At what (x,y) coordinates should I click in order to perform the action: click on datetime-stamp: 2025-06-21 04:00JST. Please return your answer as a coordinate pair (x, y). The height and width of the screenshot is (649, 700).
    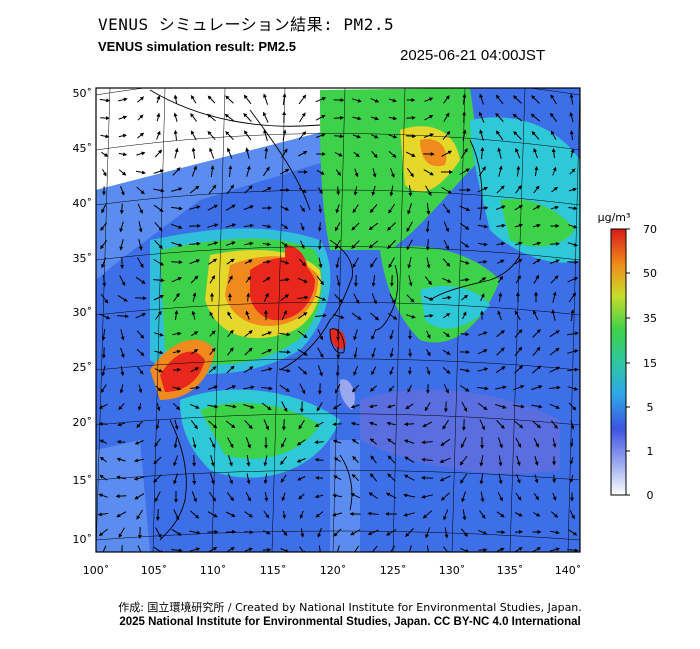
    Looking at the image, I should click on (473, 55).